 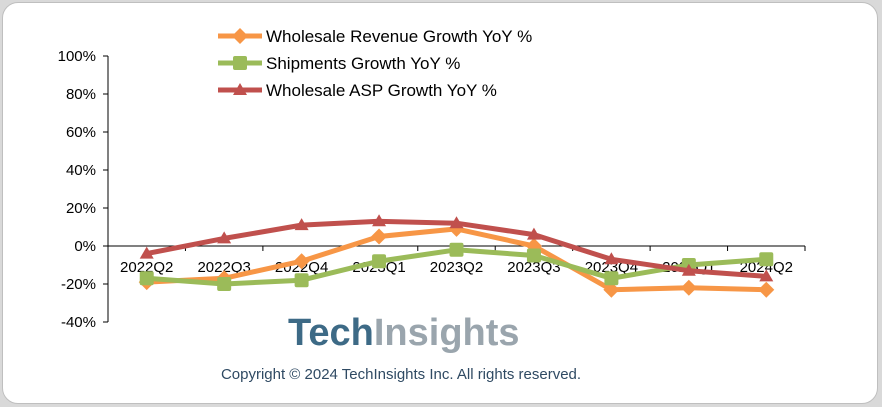 I want to click on x-tick-label: 2024Q2, so click(x=766, y=267).